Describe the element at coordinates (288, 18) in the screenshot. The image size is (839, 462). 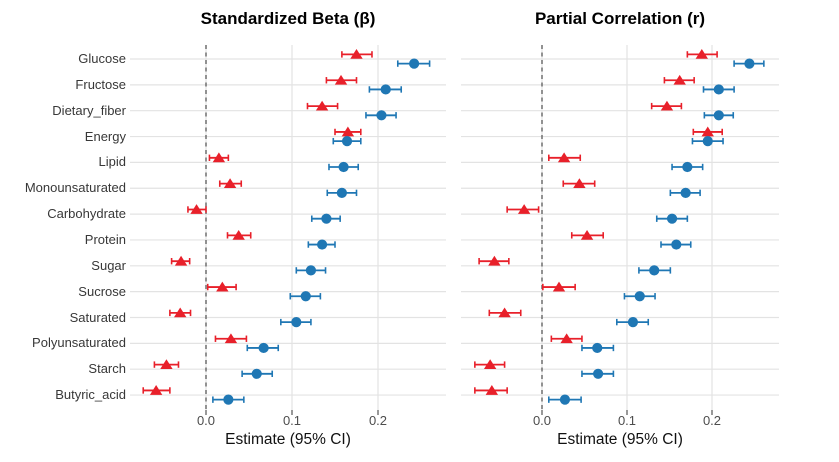
I see `panel-title-standardized-beta: Standardized Beta (β)` at that location.